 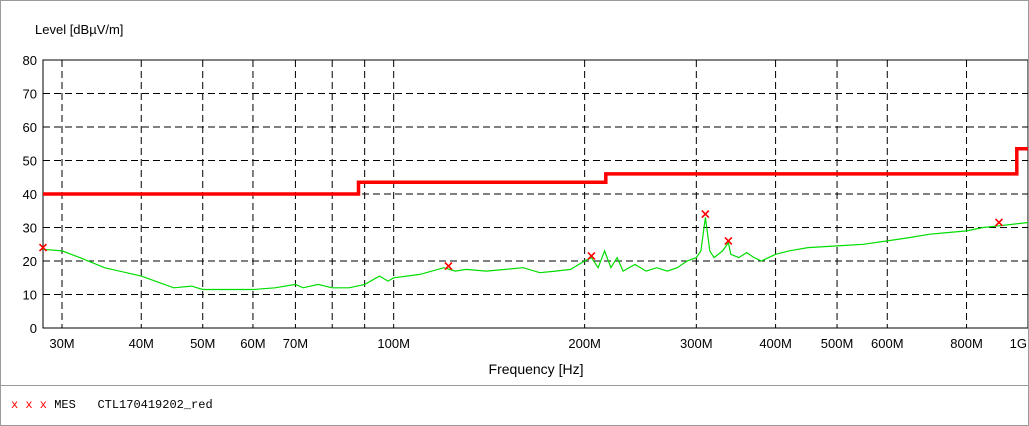 I want to click on y-tick-label: 60, so click(x=30, y=127).